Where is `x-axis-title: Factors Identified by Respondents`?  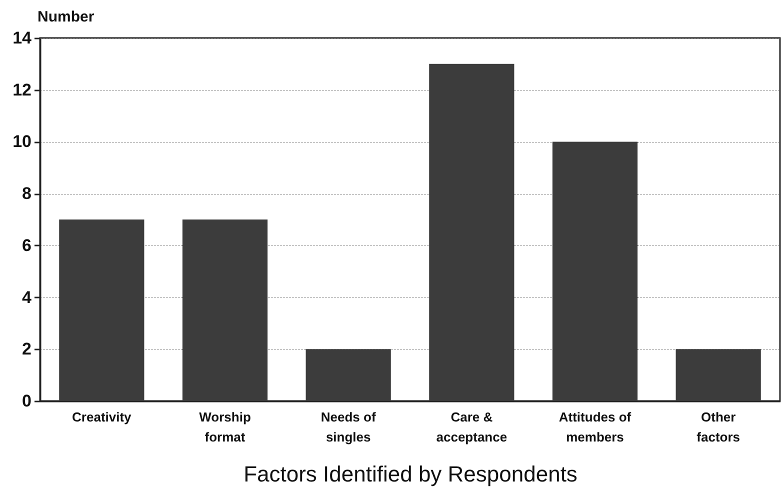 x-axis-title: Factors Identified by Respondents is located at coordinates (411, 474).